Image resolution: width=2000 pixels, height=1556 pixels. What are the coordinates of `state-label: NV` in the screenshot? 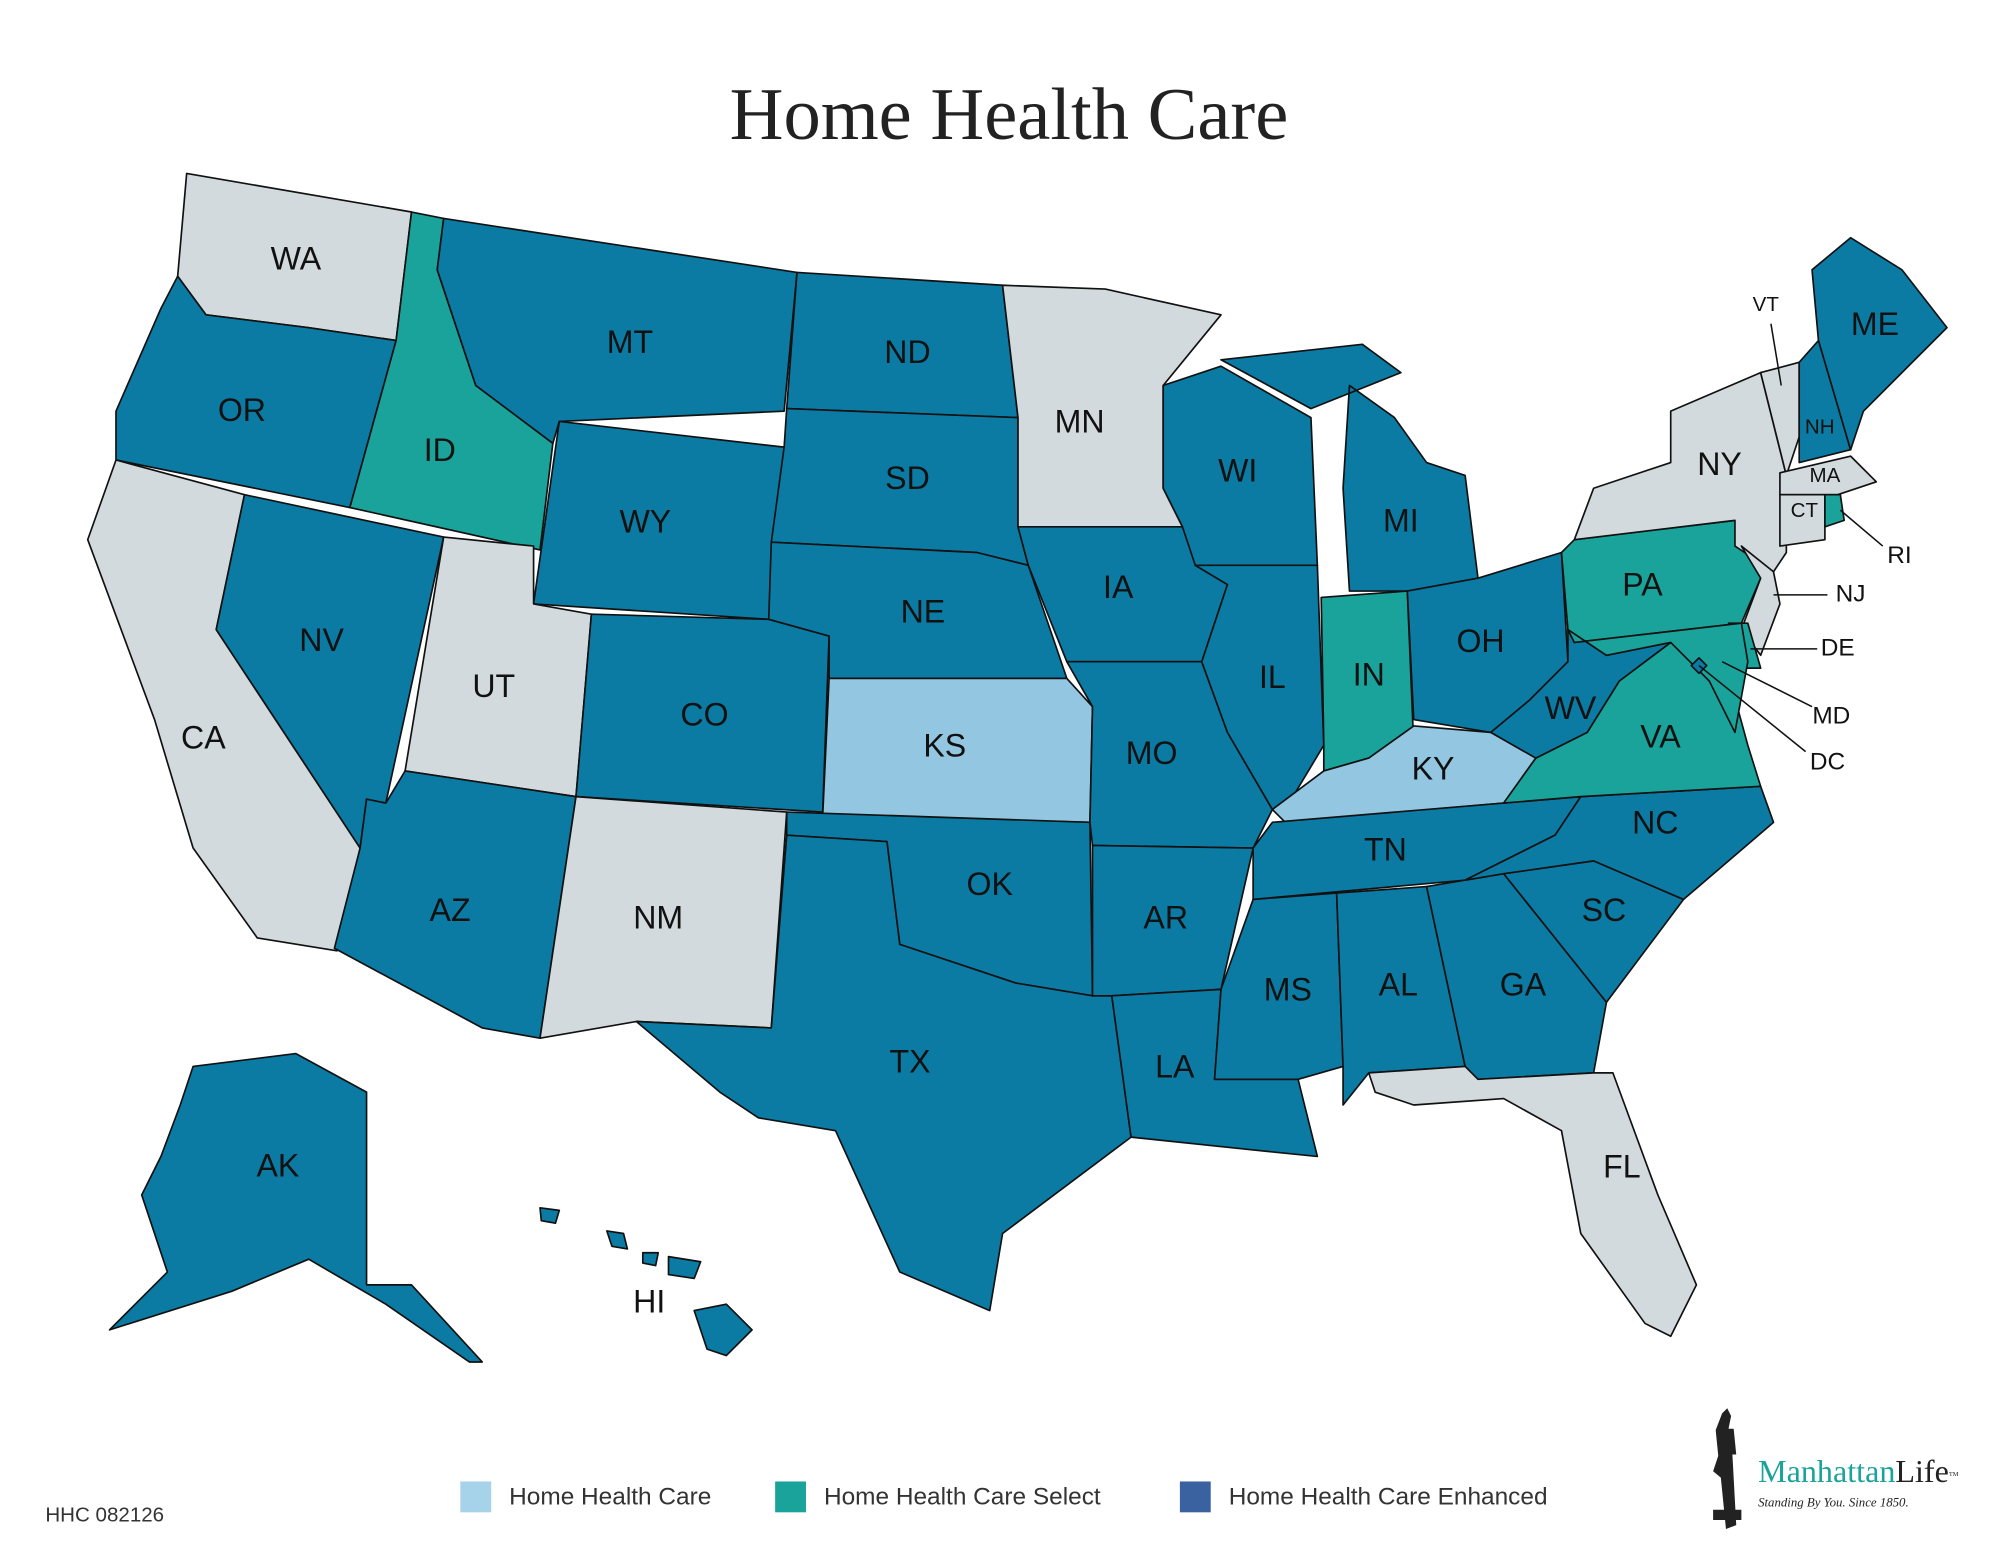 It's located at (321, 640).